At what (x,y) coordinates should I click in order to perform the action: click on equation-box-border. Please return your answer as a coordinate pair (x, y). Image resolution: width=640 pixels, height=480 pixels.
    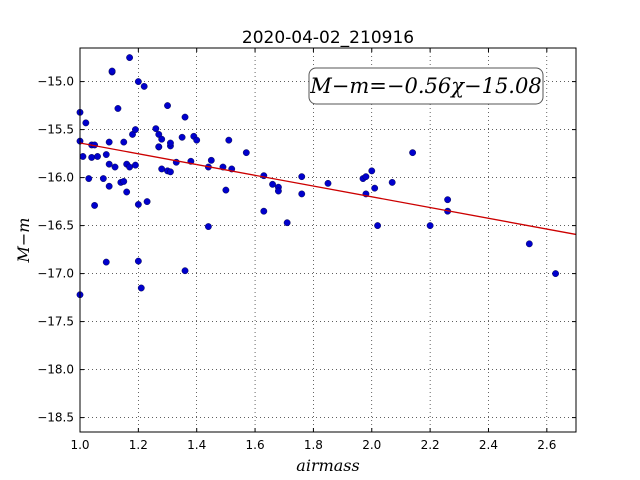
    Looking at the image, I should click on (426, 86).